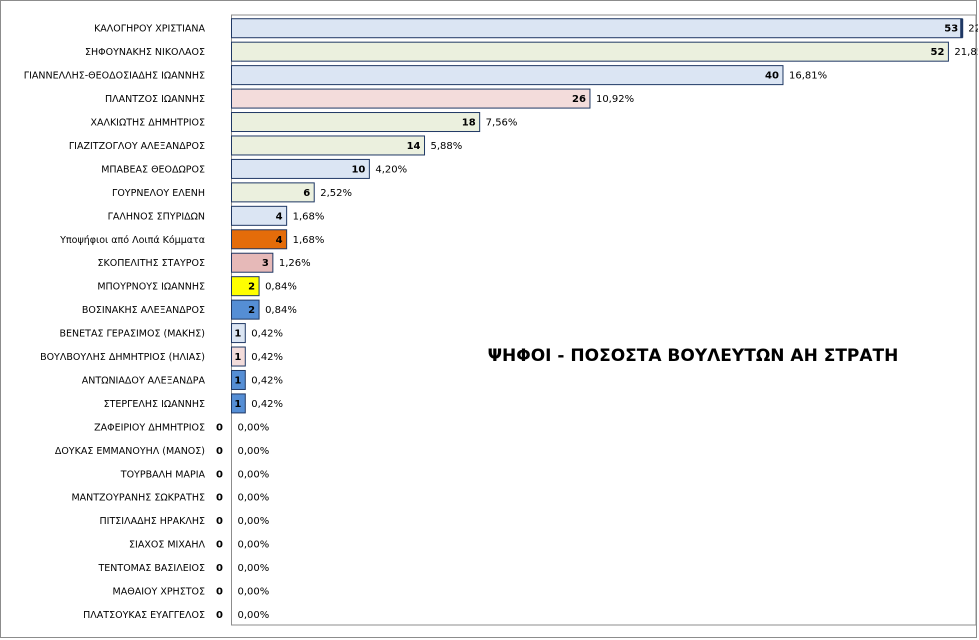  What do you see at coordinates (951, 29) in the screenshot?
I see `data-label: 53` at bounding box center [951, 29].